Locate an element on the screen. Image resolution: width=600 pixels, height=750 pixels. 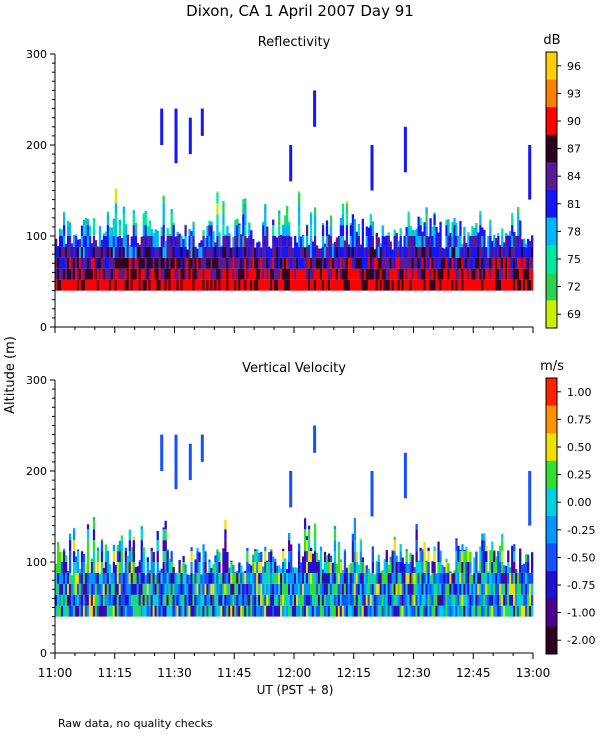
y-tick-label: 0 is located at coordinates (43, 327).